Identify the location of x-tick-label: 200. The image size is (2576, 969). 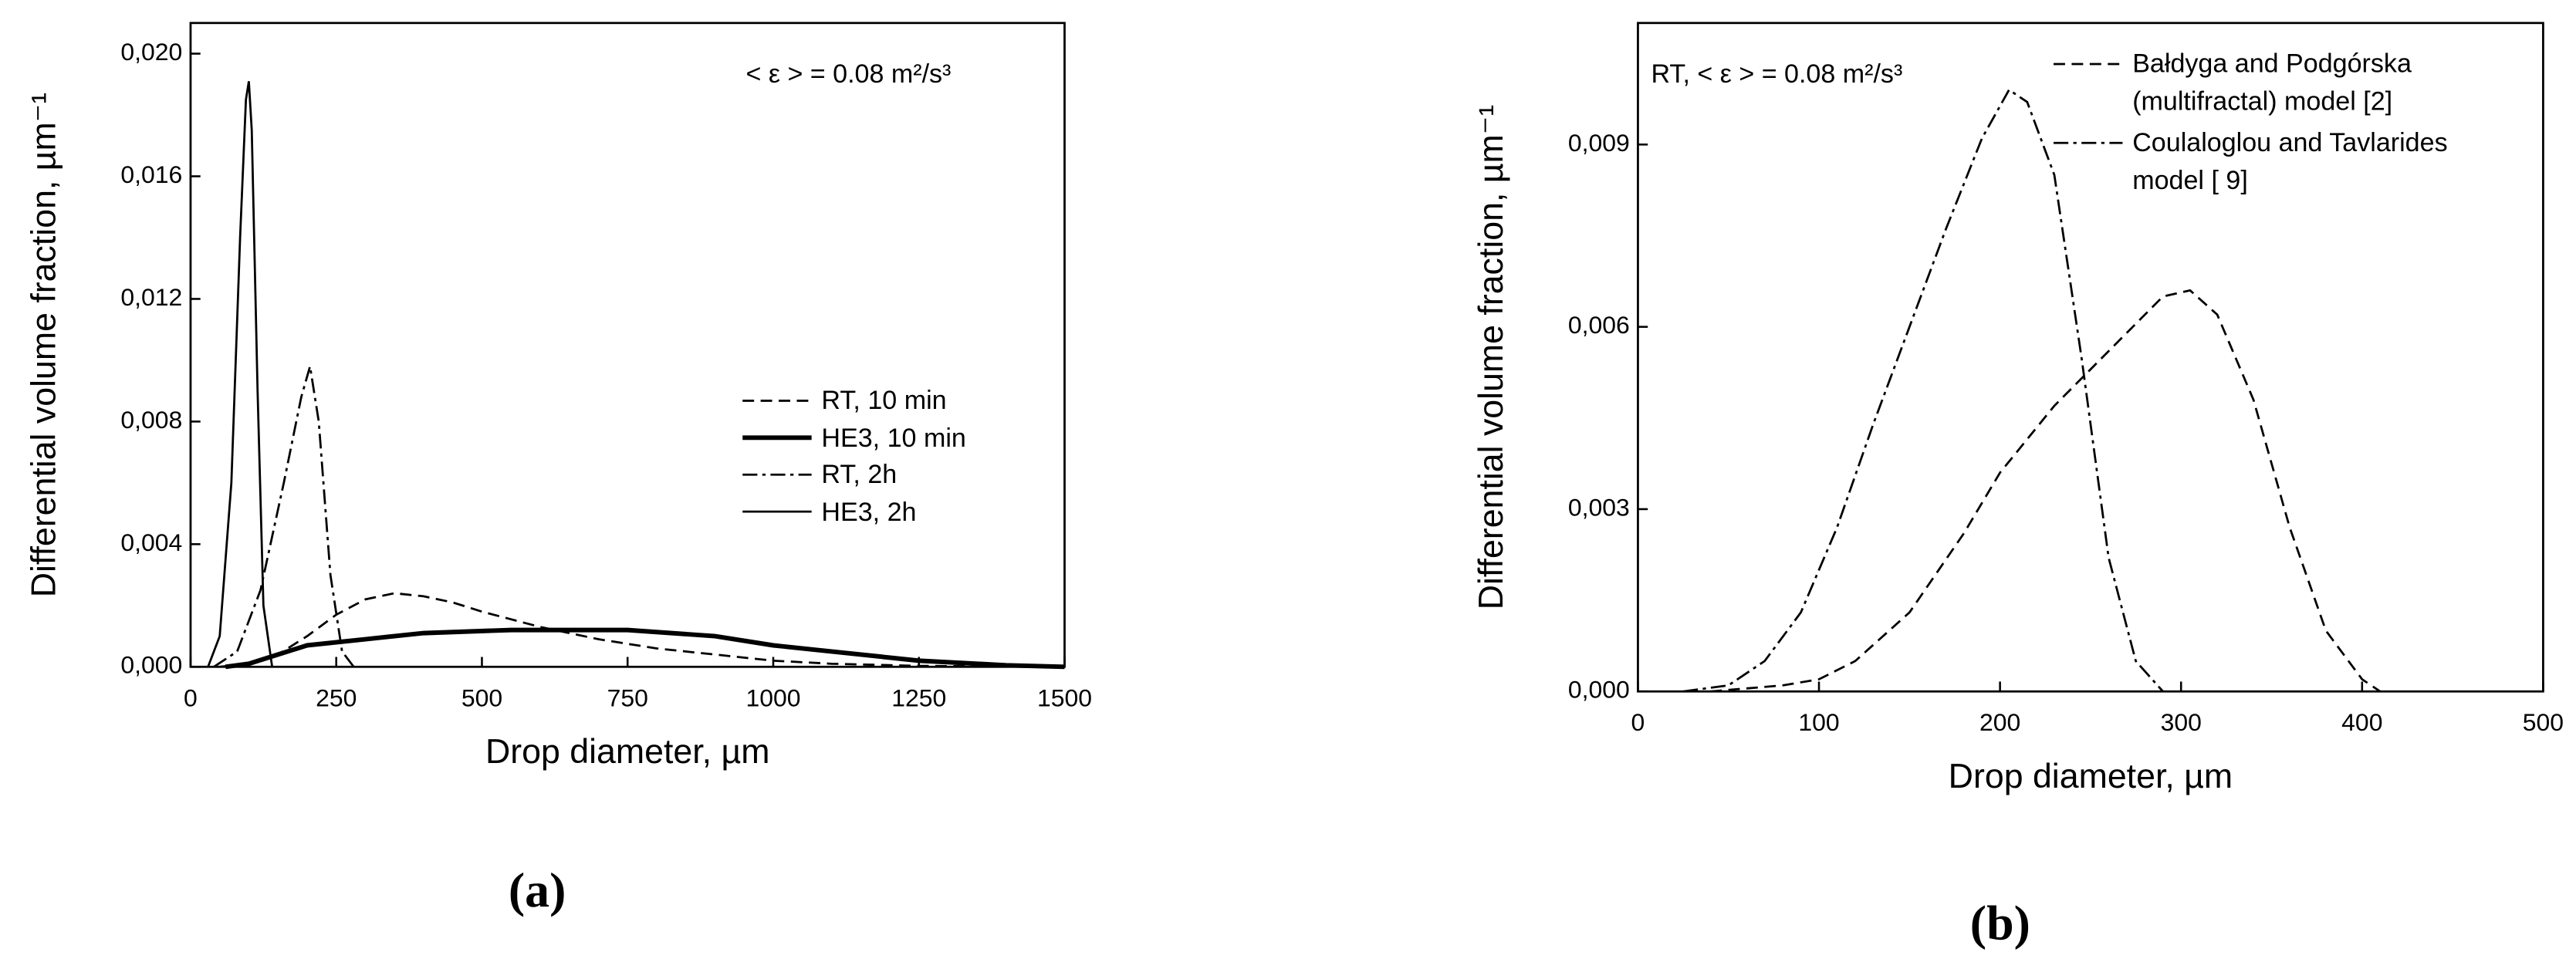
(1999, 722).